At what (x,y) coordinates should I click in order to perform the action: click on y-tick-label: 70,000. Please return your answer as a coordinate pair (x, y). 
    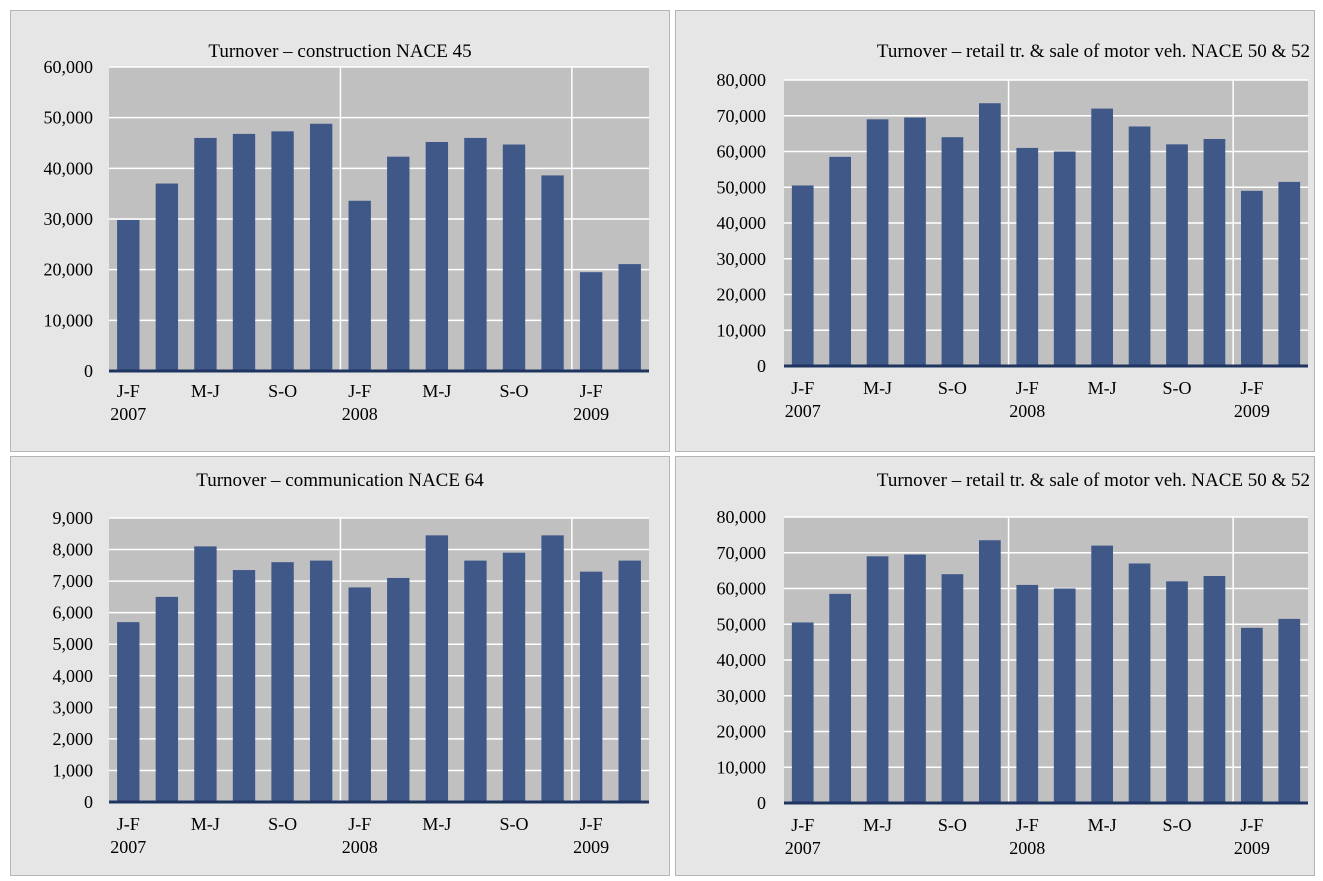
    Looking at the image, I should click on (742, 553).